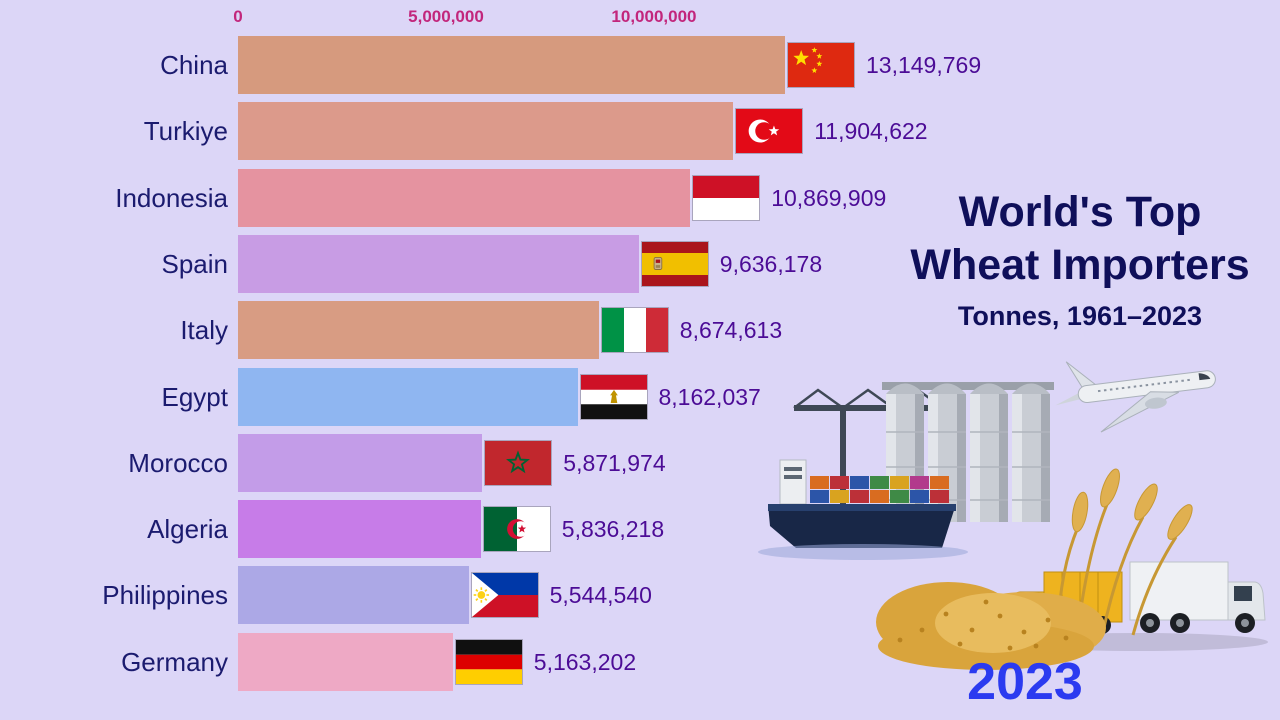 The height and width of the screenshot is (720, 1280). What do you see at coordinates (171, 197) in the screenshot?
I see `country-label: Indonesia` at bounding box center [171, 197].